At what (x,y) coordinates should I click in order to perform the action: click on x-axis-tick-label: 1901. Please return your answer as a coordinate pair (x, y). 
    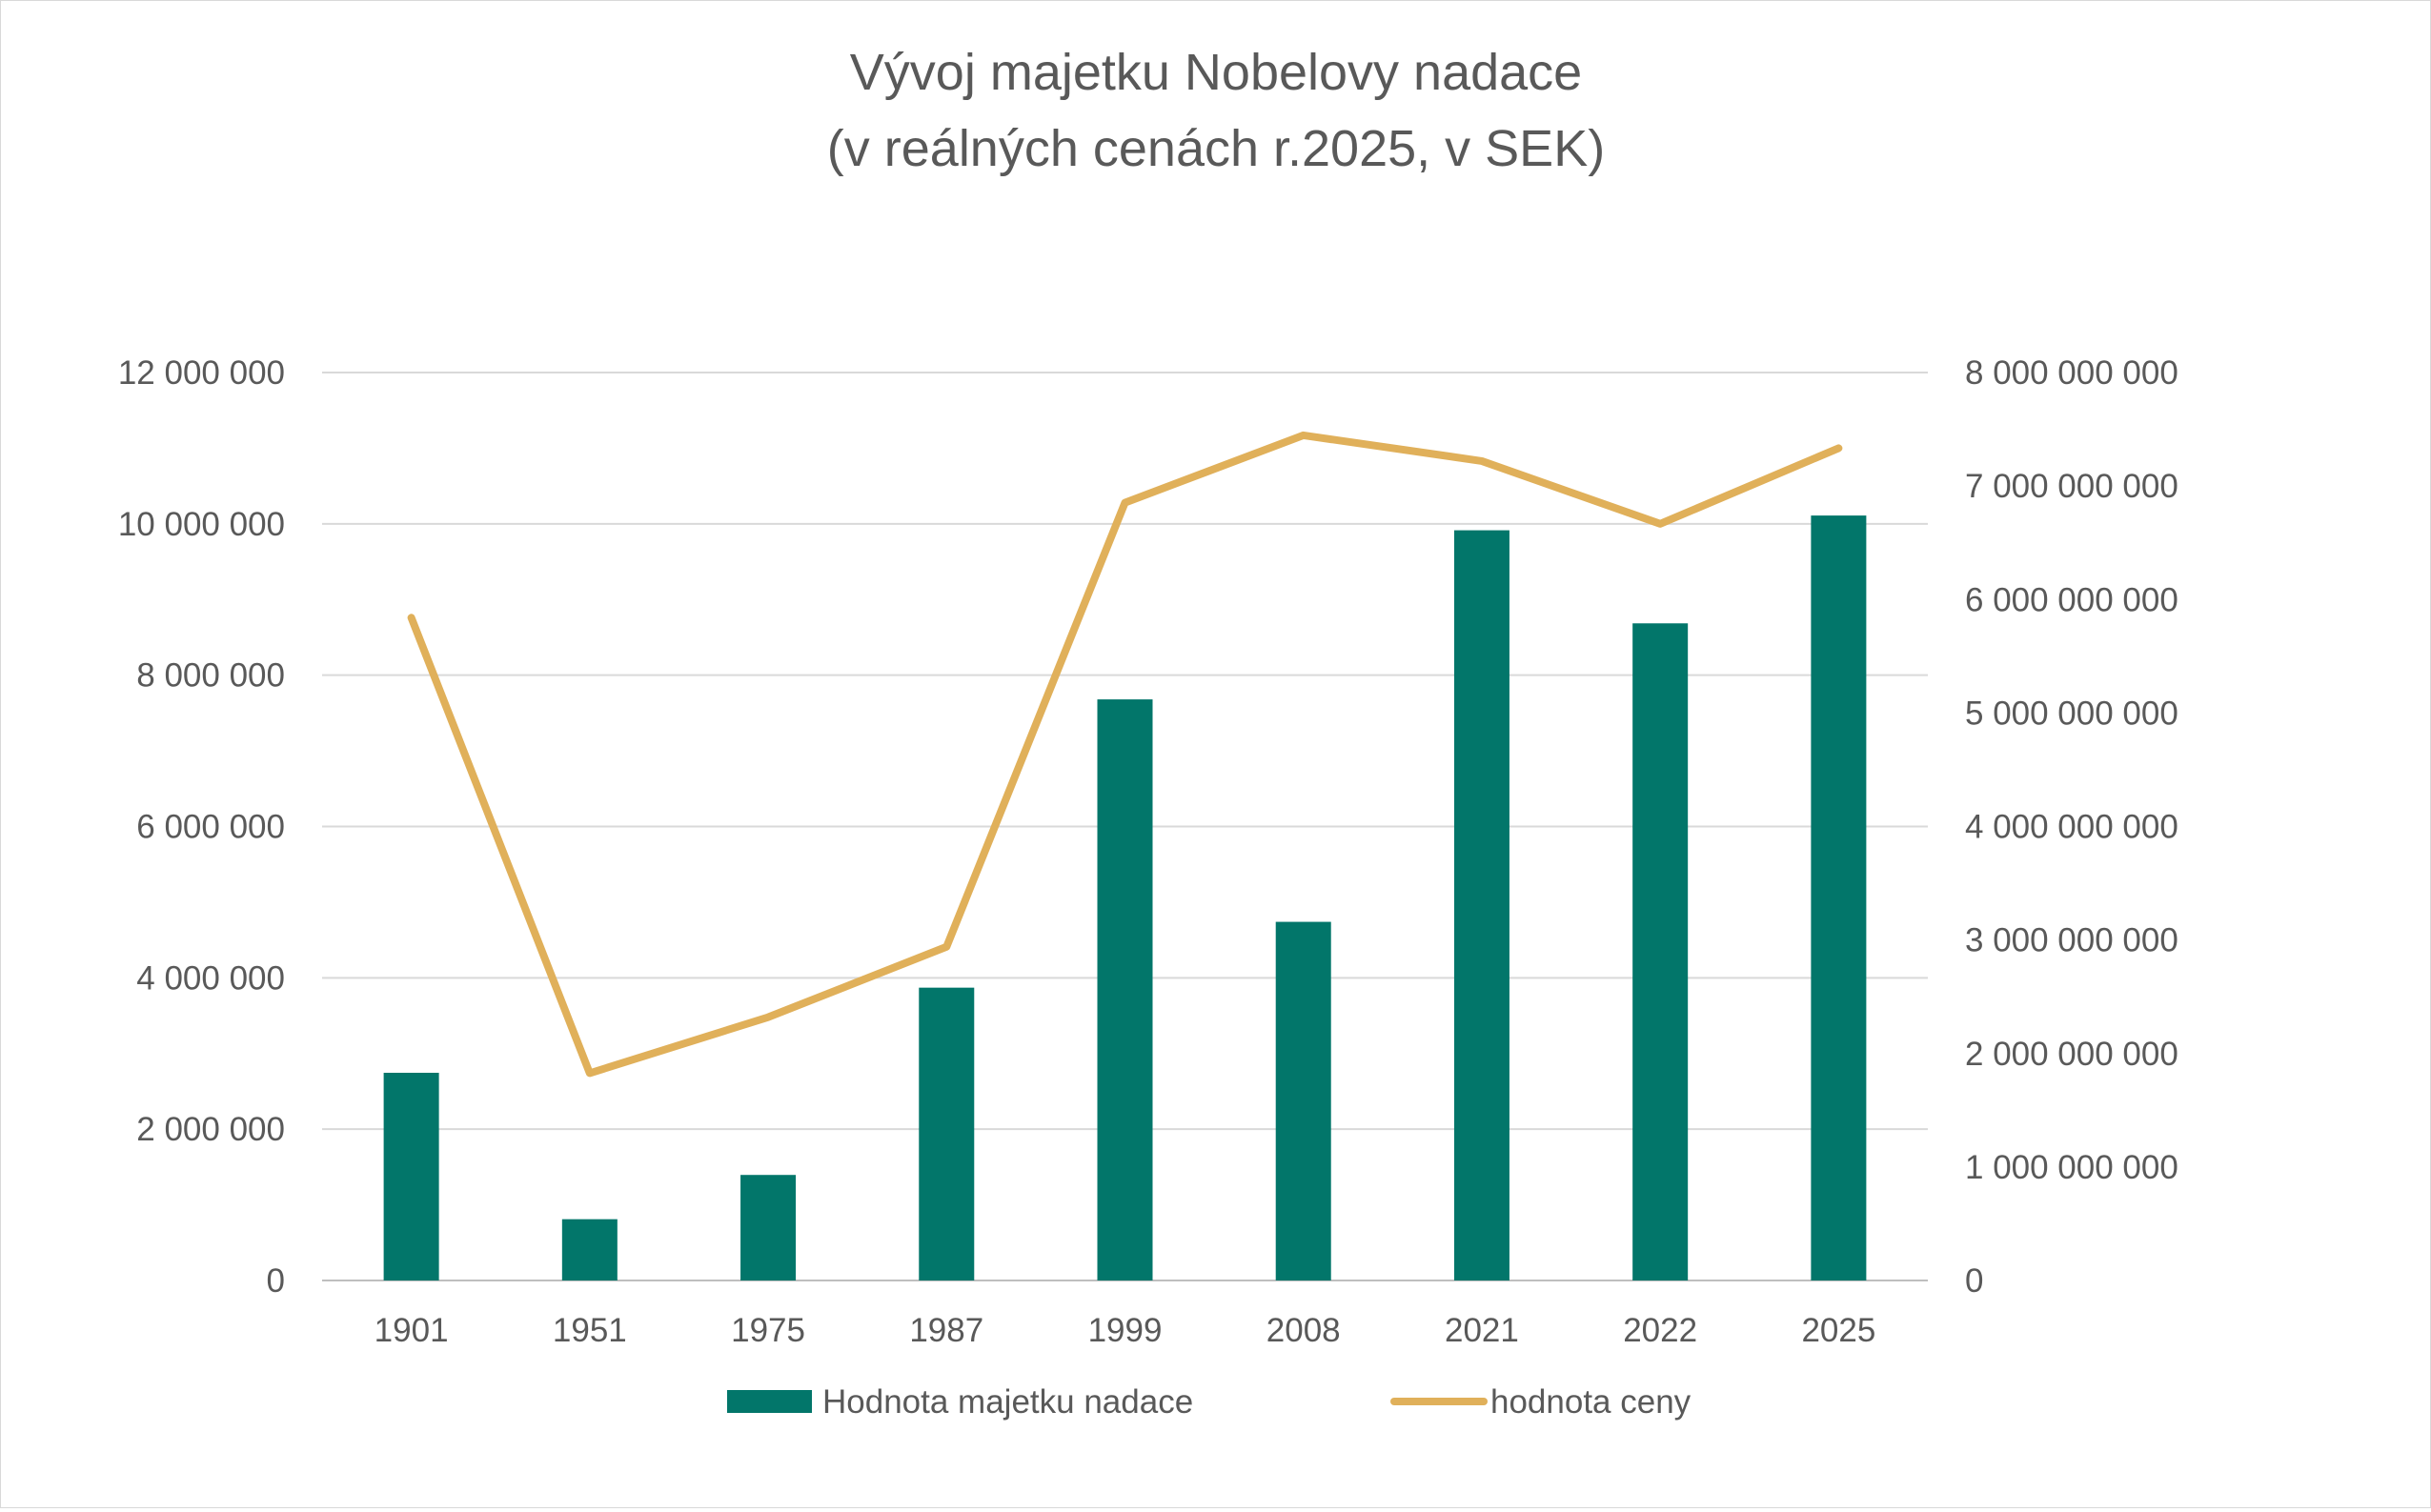
    Looking at the image, I should click on (412, 1330).